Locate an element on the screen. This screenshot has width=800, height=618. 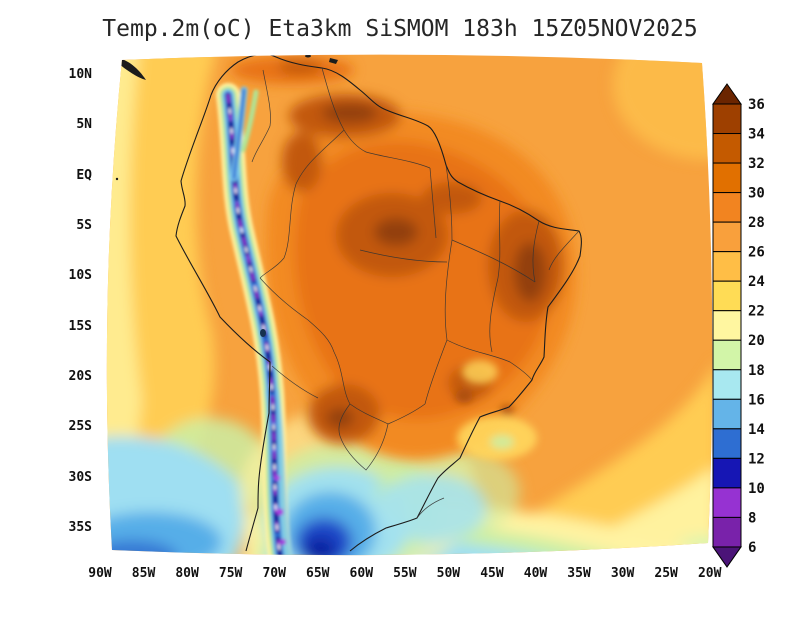
x-tick-label: 60W is located at coordinates (361, 573).